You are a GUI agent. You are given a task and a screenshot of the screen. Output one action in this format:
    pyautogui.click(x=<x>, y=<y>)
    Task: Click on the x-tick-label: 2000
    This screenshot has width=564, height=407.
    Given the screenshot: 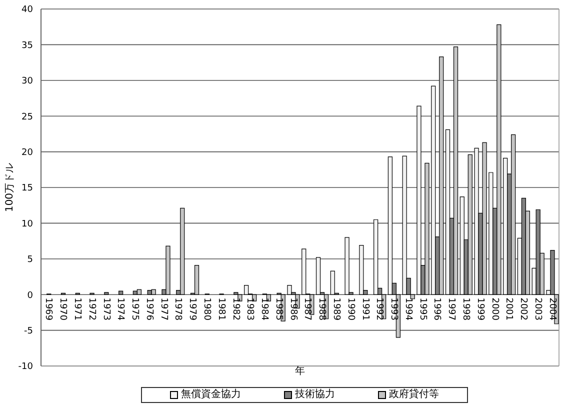 What is the action you would take?
    pyautogui.click(x=494, y=309)
    